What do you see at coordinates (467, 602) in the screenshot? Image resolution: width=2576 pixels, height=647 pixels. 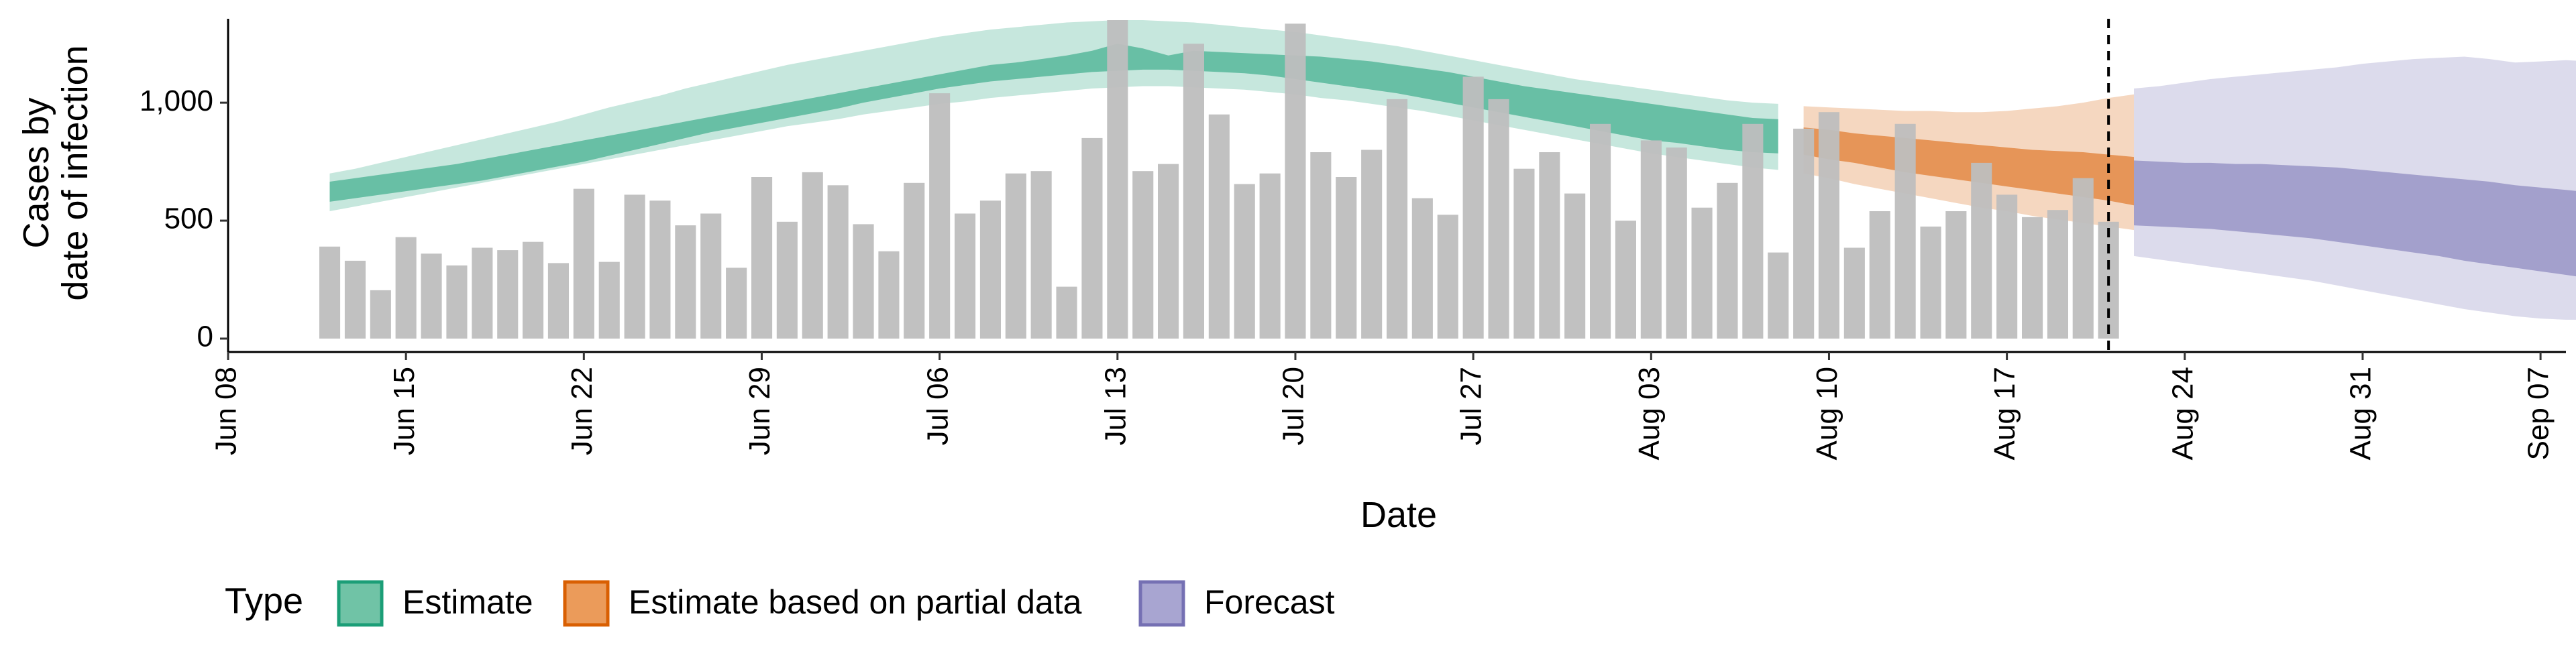 I see `legend-label: Estimate` at bounding box center [467, 602].